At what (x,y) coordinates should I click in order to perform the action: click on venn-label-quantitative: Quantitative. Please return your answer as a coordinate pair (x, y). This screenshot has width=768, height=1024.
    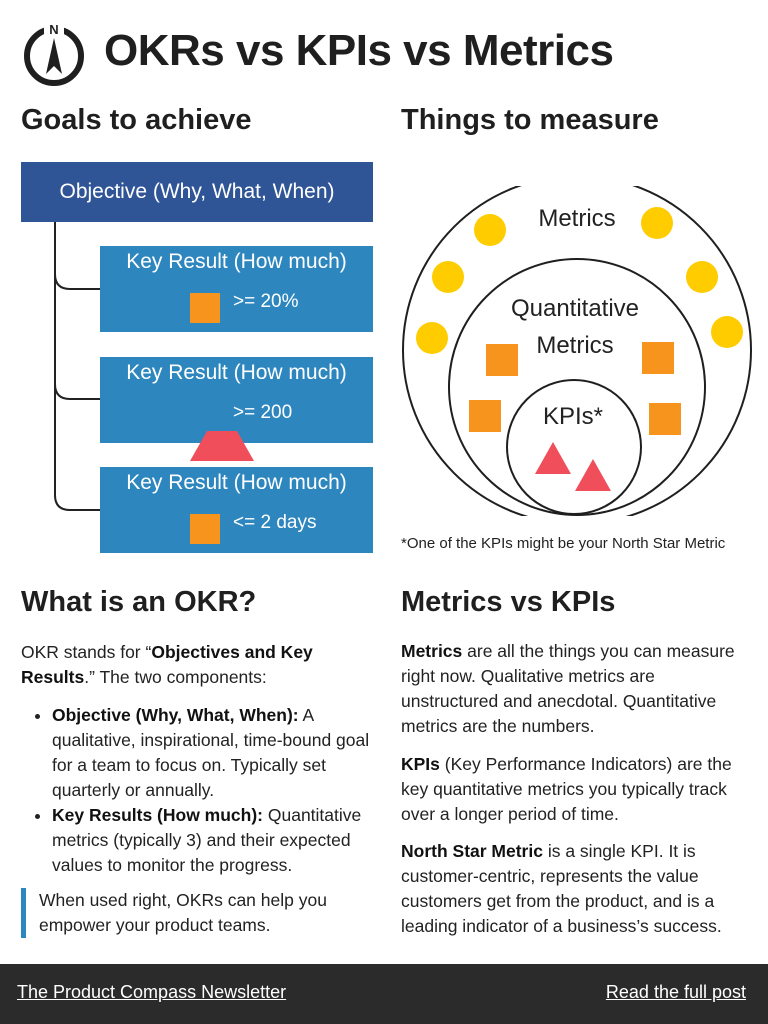
    Looking at the image, I should click on (575, 308).